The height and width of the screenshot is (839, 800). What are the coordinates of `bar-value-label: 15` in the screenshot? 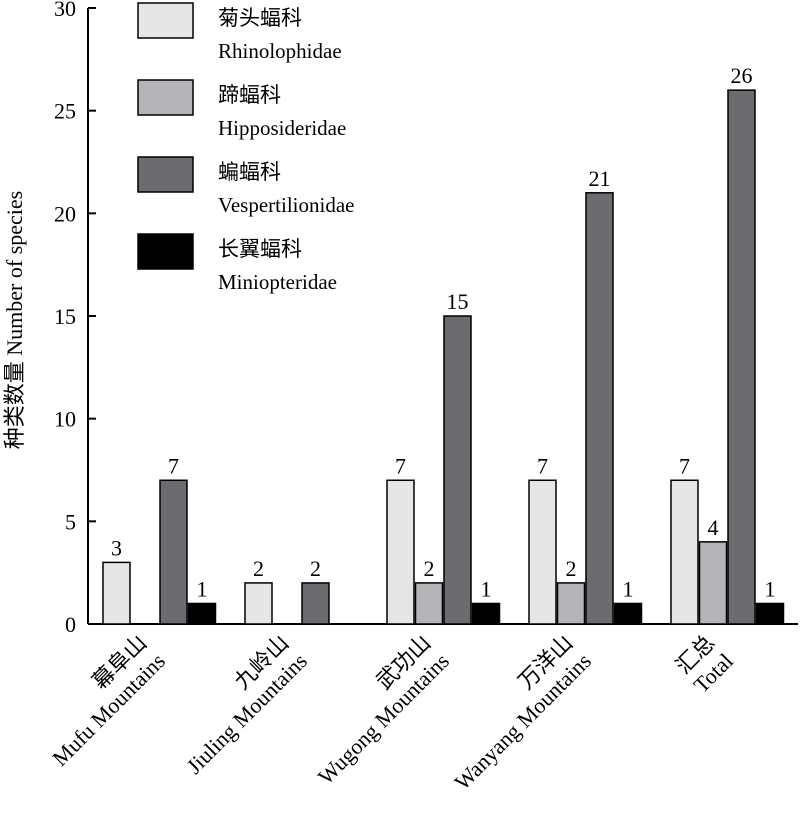 It's located at (458, 301).